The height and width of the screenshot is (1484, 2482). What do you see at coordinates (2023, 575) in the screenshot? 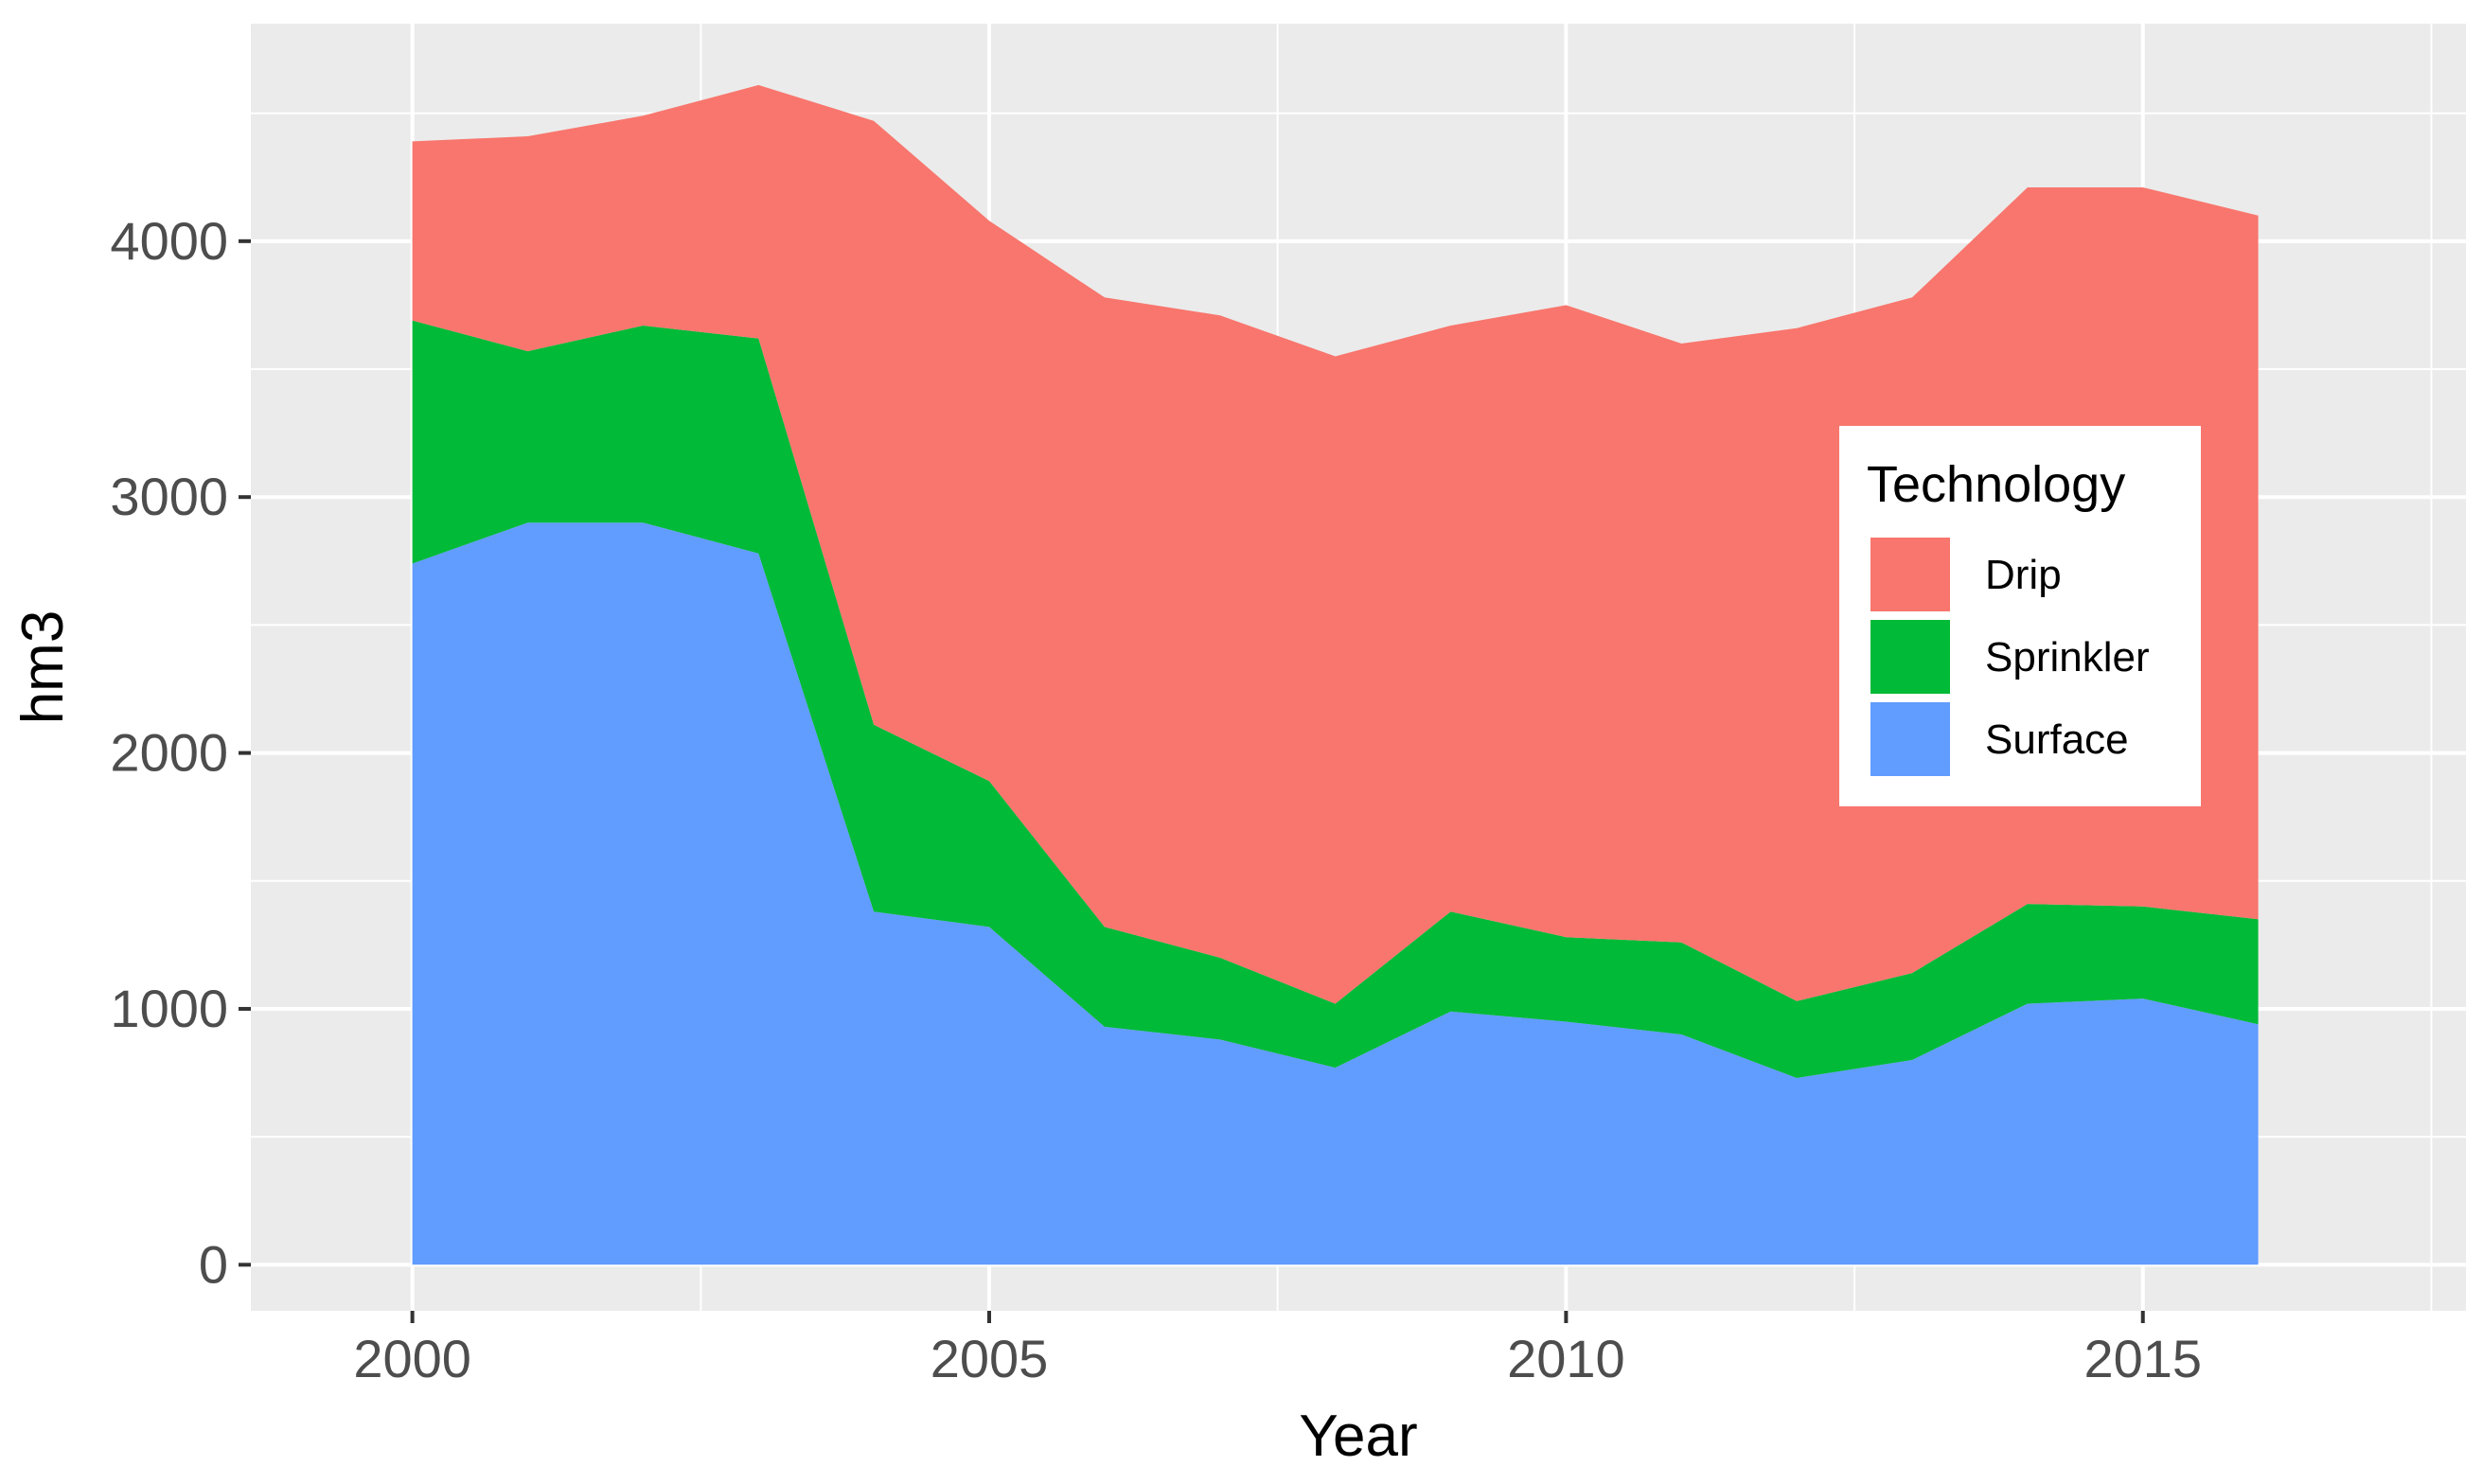
I see `legend-label-drip: Drip` at bounding box center [2023, 575].